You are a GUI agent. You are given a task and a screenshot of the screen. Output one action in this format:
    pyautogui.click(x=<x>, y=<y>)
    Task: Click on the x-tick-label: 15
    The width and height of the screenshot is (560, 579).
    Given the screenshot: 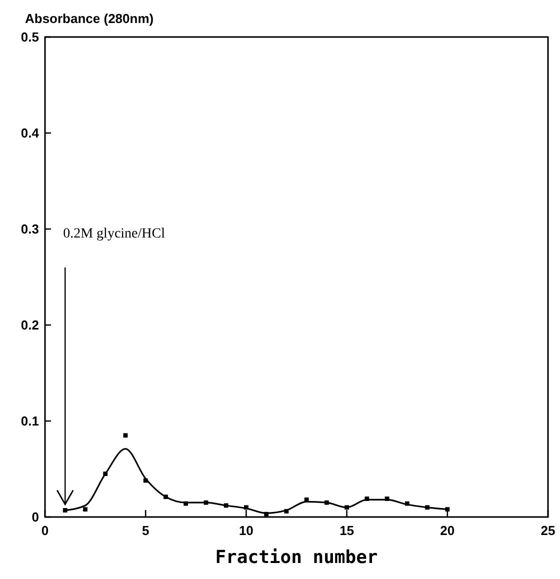 What is the action you would take?
    pyautogui.click(x=347, y=530)
    